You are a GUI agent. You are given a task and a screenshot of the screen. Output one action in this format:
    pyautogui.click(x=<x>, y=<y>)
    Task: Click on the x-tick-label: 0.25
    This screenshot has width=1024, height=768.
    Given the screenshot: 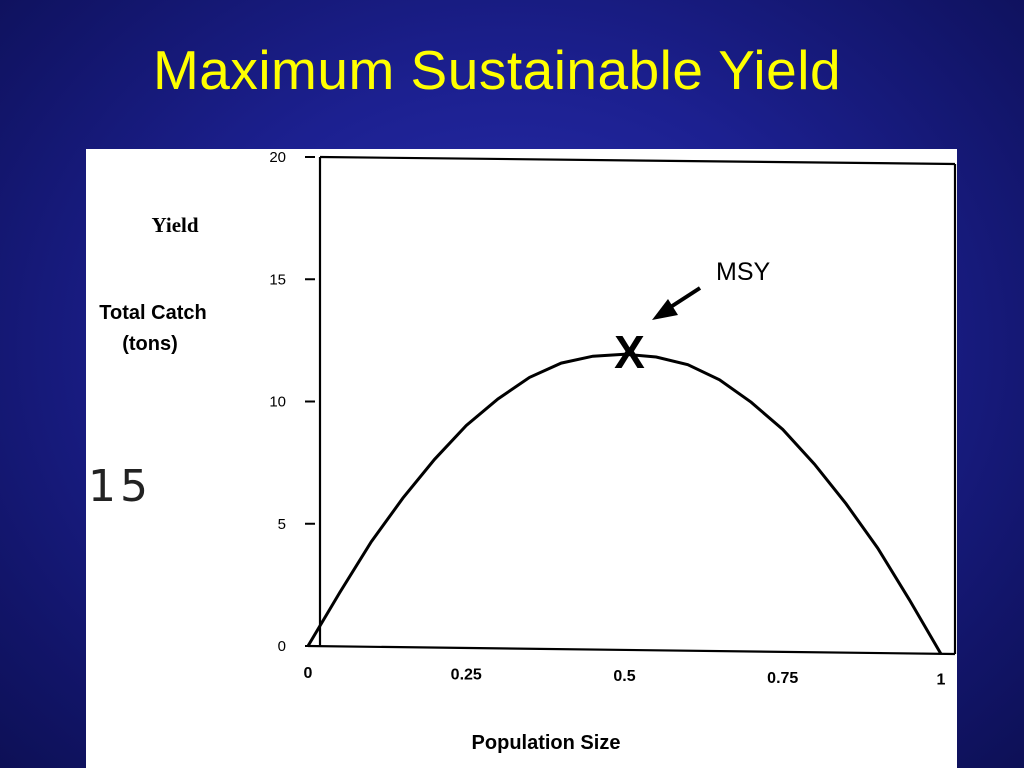 What is the action you would take?
    pyautogui.click(x=466, y=675)
    